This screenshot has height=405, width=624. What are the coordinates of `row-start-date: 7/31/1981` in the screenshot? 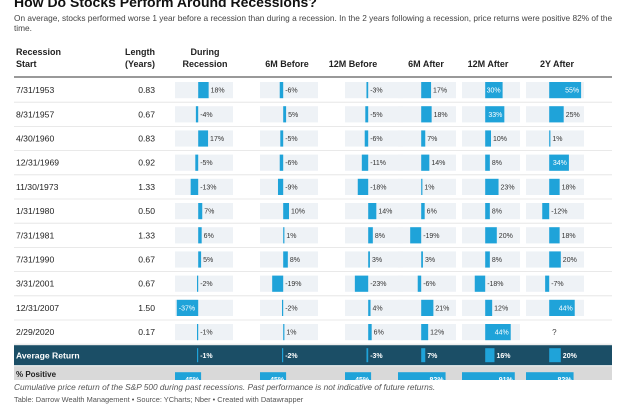 It's located at (35, 235).